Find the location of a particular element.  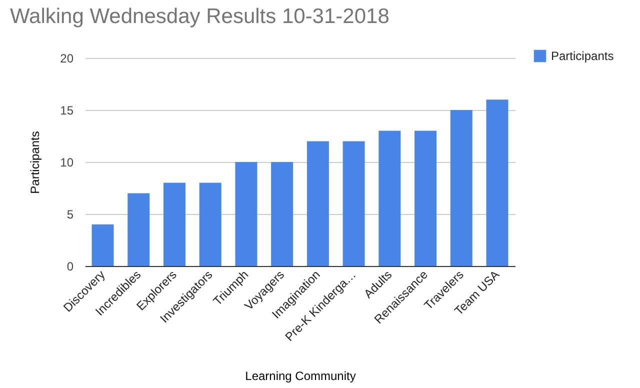

y-tick-label: 5 is located at coordinates (70, 215).